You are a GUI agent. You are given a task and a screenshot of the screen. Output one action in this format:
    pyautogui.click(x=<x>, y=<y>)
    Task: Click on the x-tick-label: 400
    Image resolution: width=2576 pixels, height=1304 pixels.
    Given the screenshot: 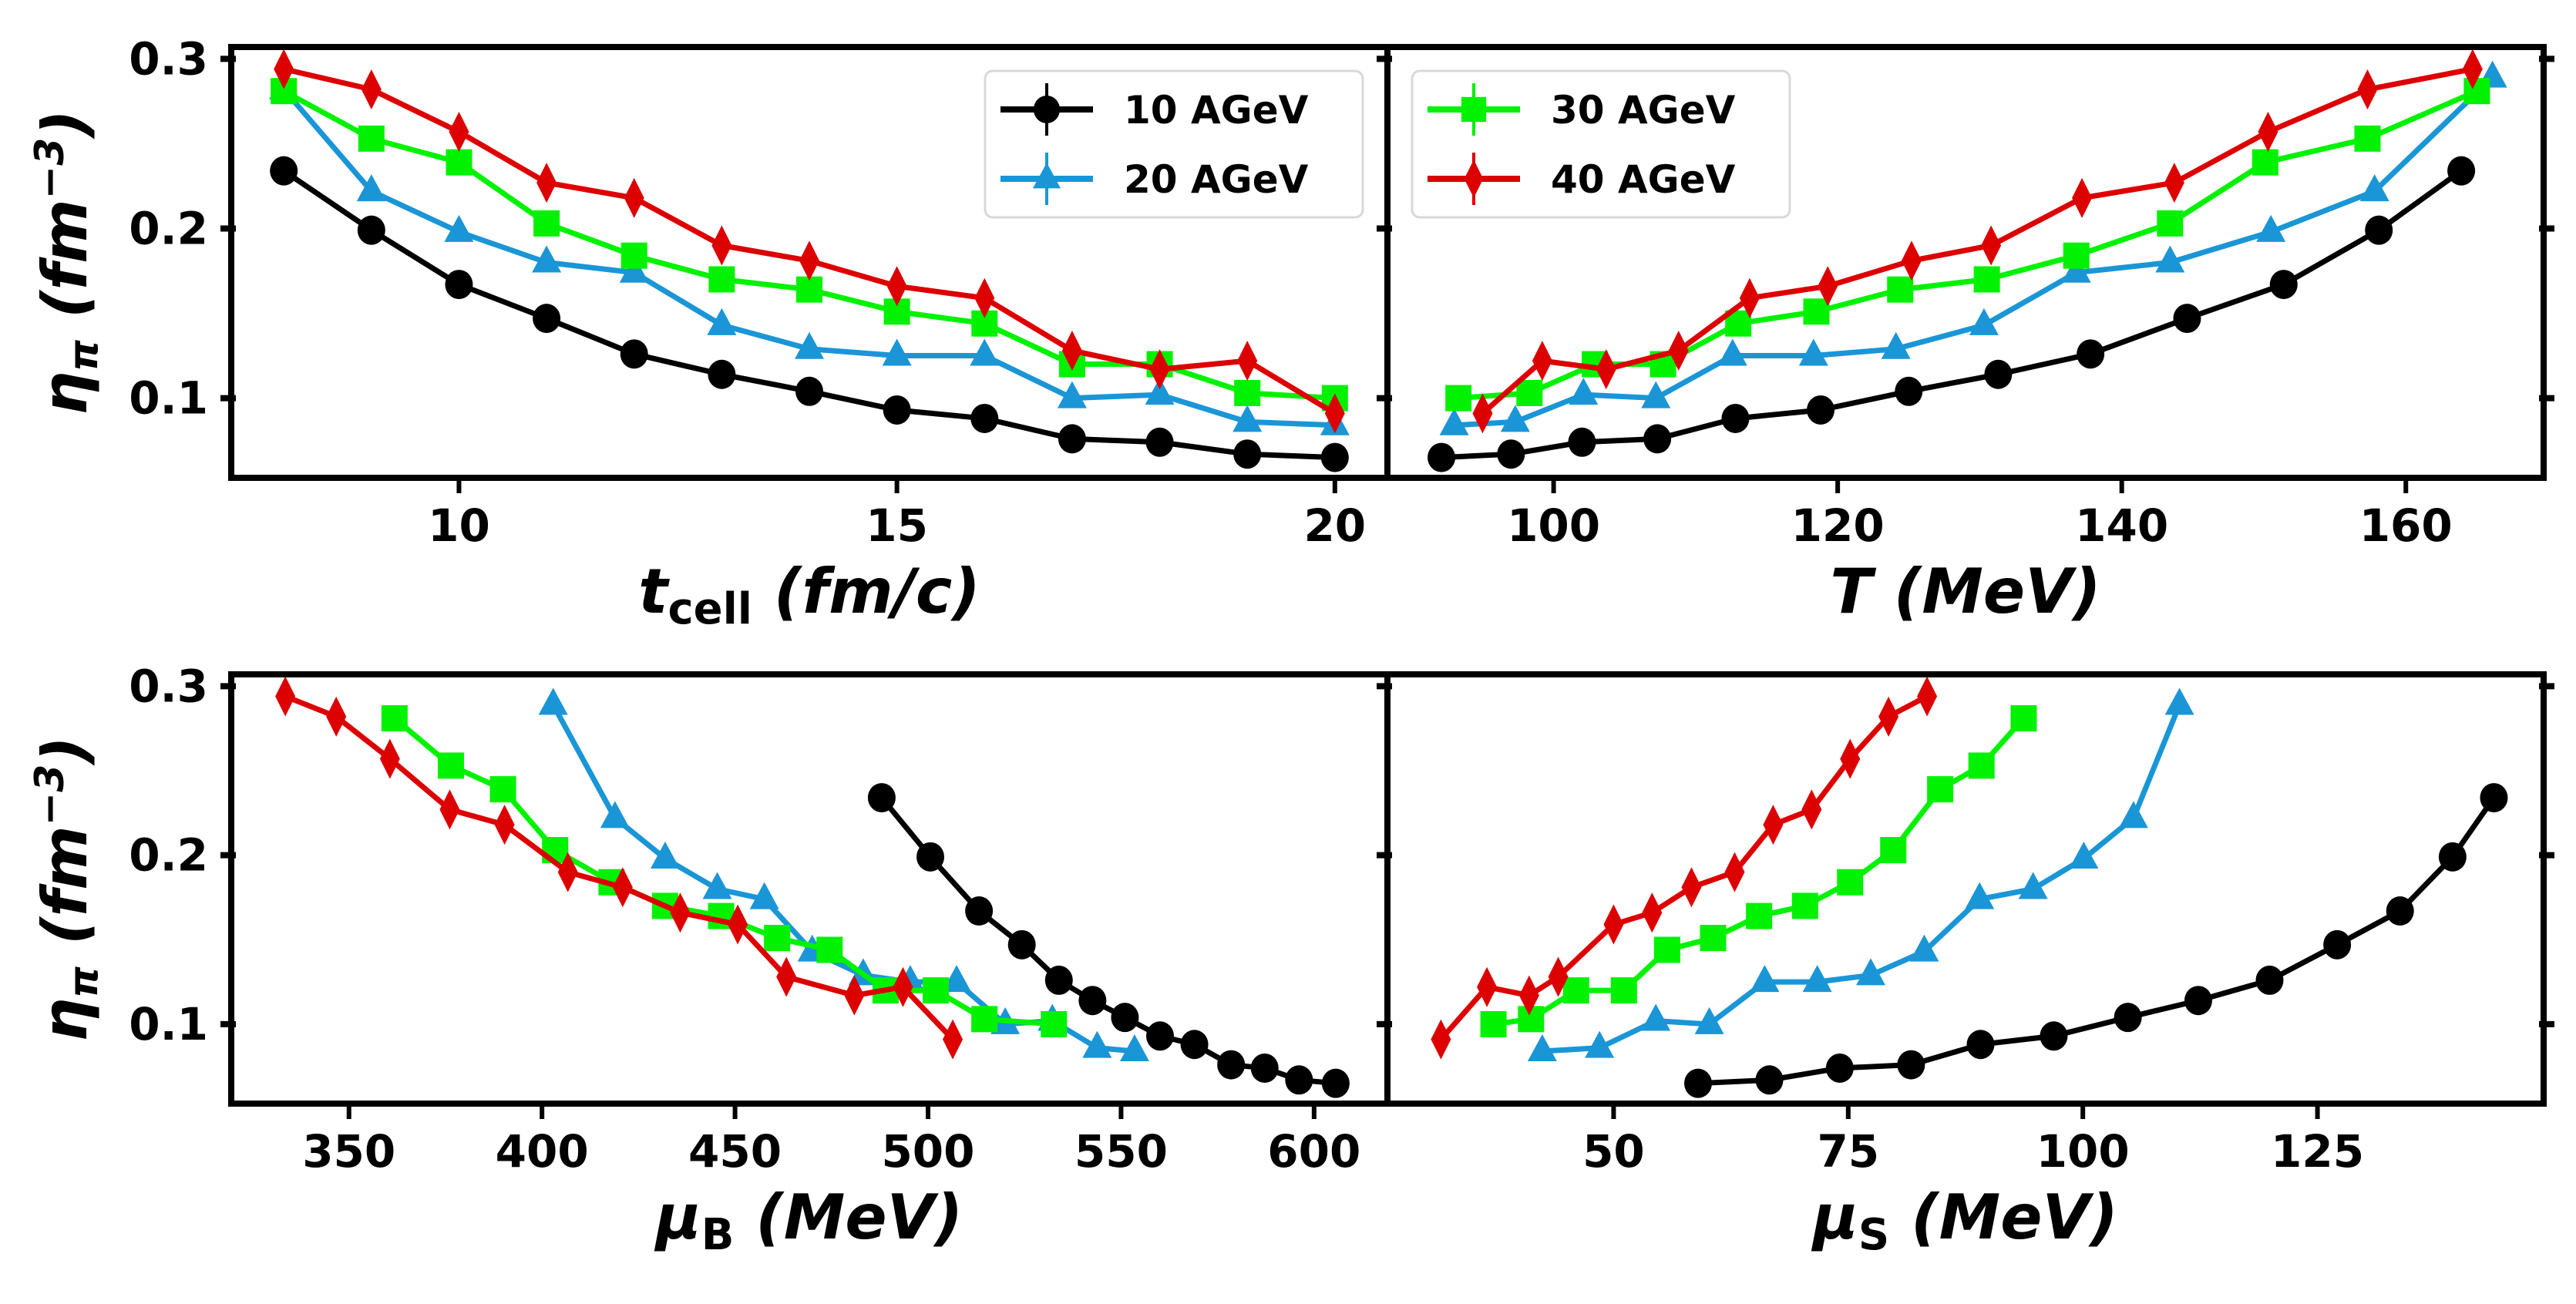 What is the action you would take?
    pyautogui.click(x=542, y=1151)
    